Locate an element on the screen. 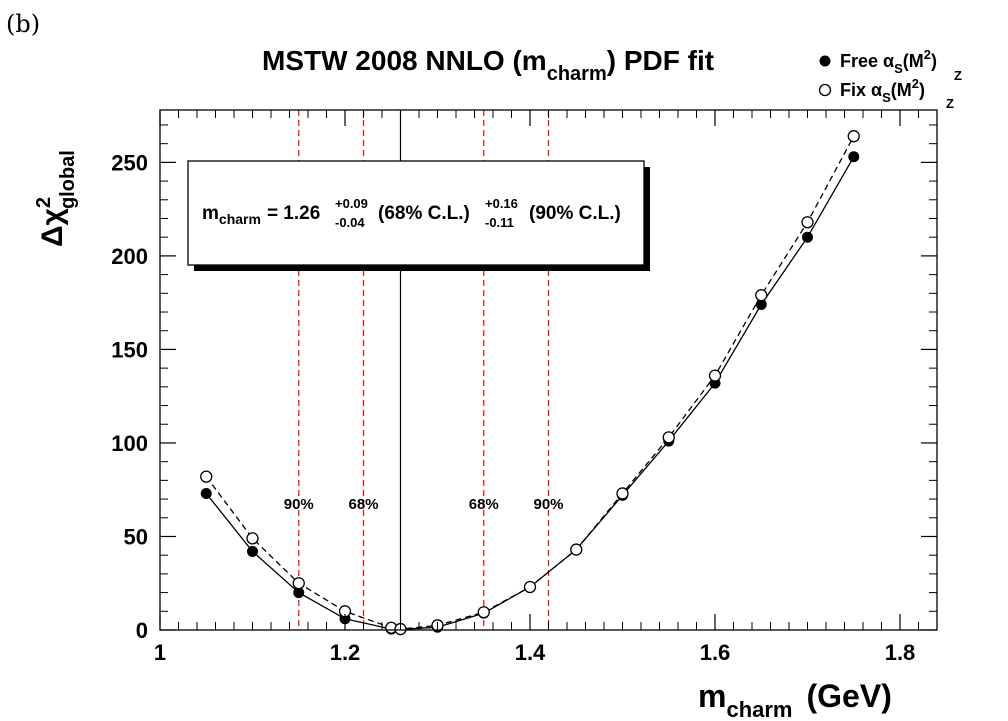 This screenshot has height=721, width=1008. annotation-text: mcharm = 1.26 is located at coordinates (261, 215).